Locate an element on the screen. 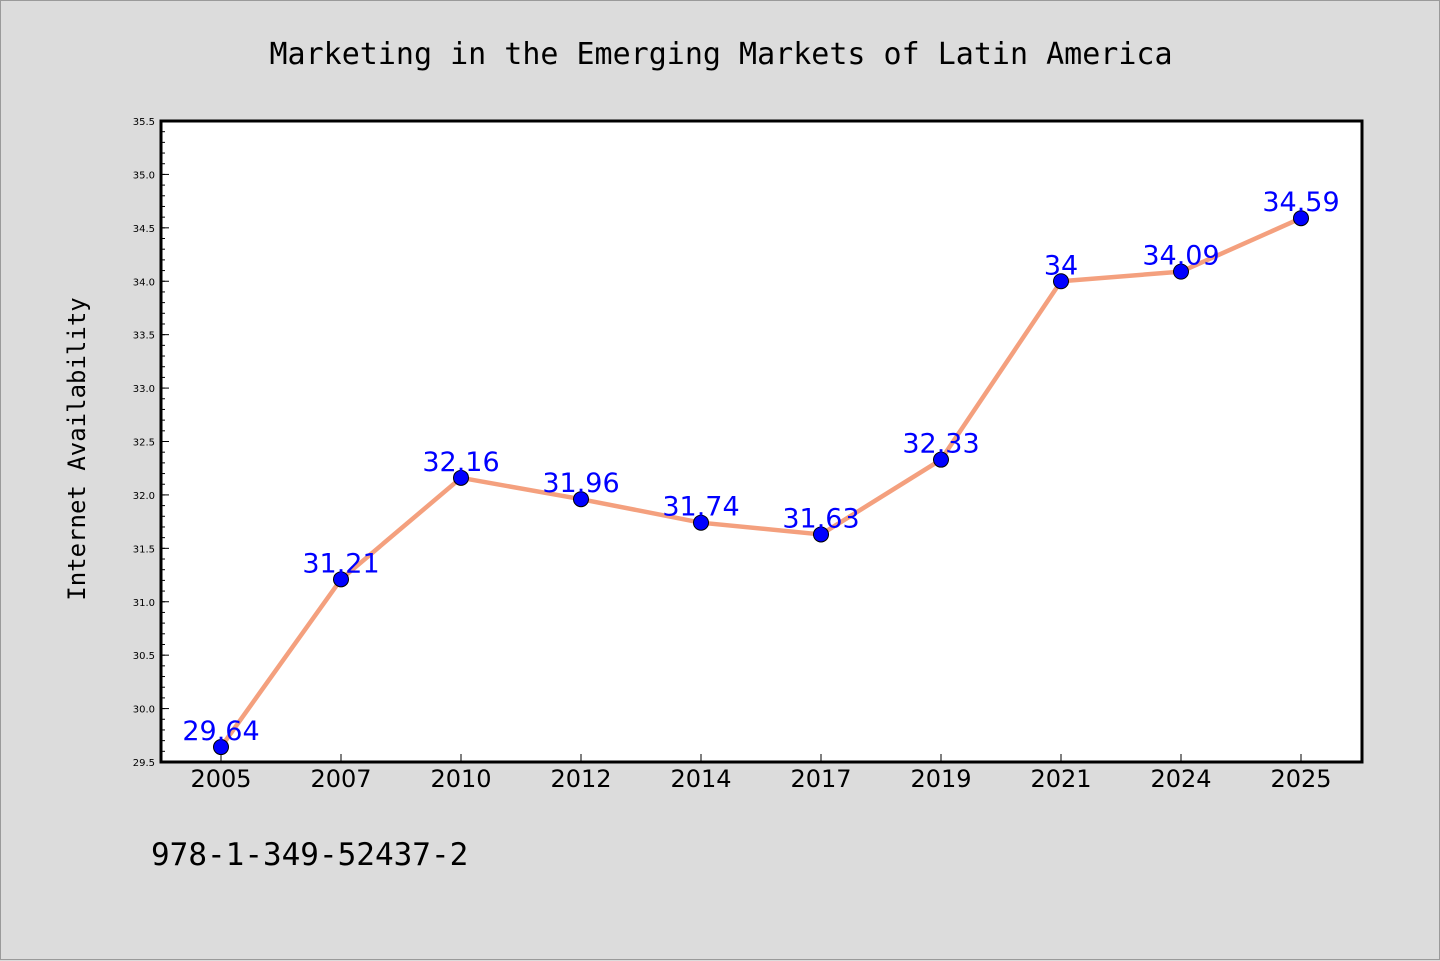 Image resolution: width=1440 pixels, height=961 pixels. y-tick-label: 29.5 is located at coordinates (144, 763).